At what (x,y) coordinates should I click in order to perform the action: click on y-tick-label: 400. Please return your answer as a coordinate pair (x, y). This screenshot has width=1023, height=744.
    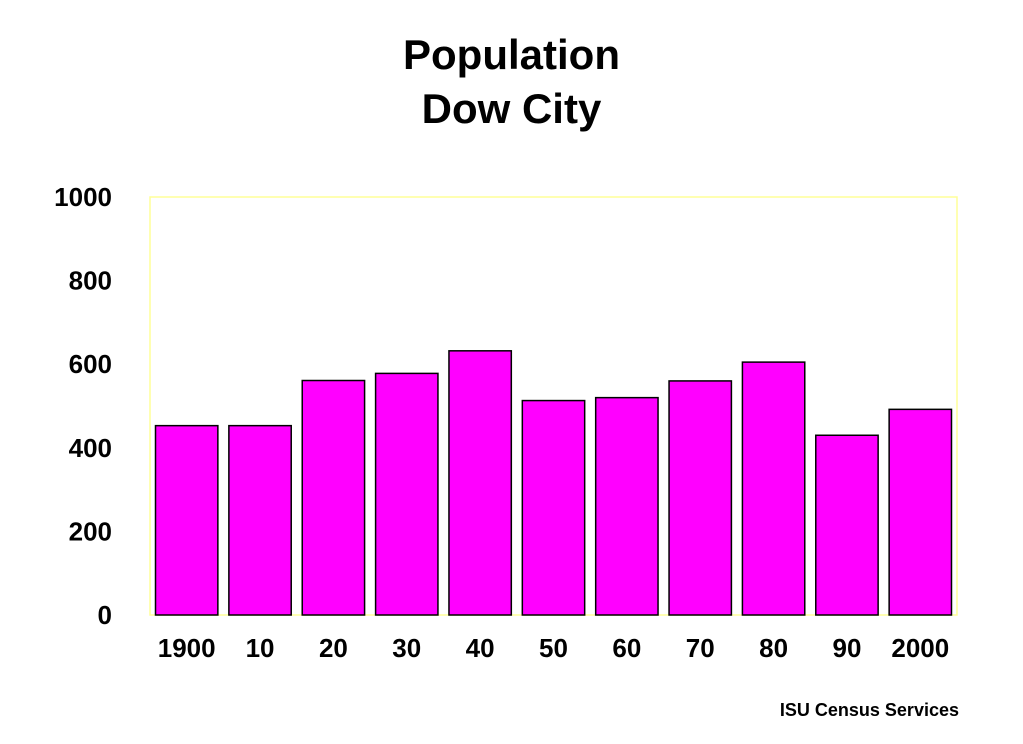
    Looking at the image, I should click on (90, 448).